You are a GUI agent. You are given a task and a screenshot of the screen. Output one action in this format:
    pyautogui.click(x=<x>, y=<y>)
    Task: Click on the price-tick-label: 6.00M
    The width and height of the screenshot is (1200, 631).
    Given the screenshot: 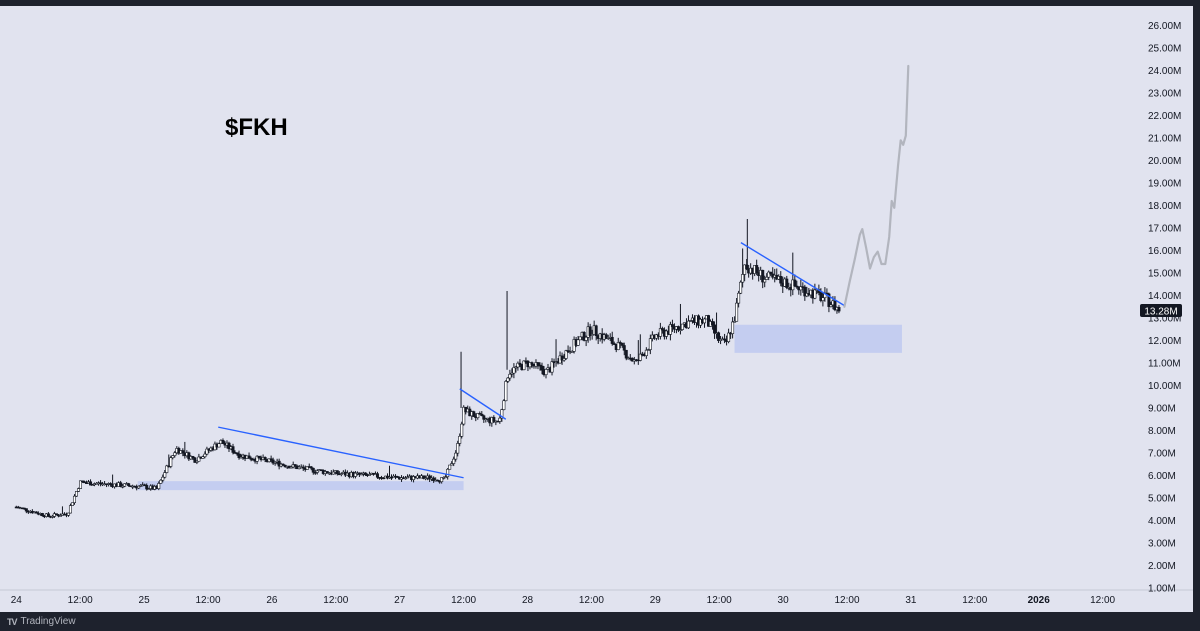 What is the action you would take?
    pyautogui.click(x=1162, y=476)
    